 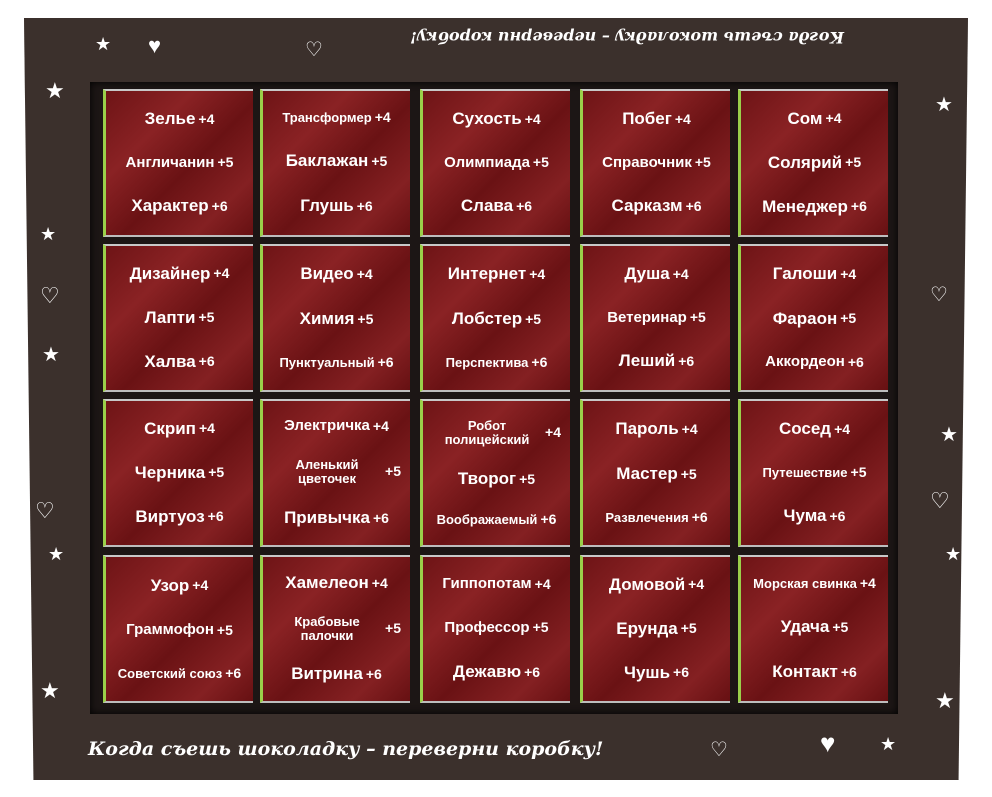 I want to click on word: Мастер, so click(x=647, y=474).